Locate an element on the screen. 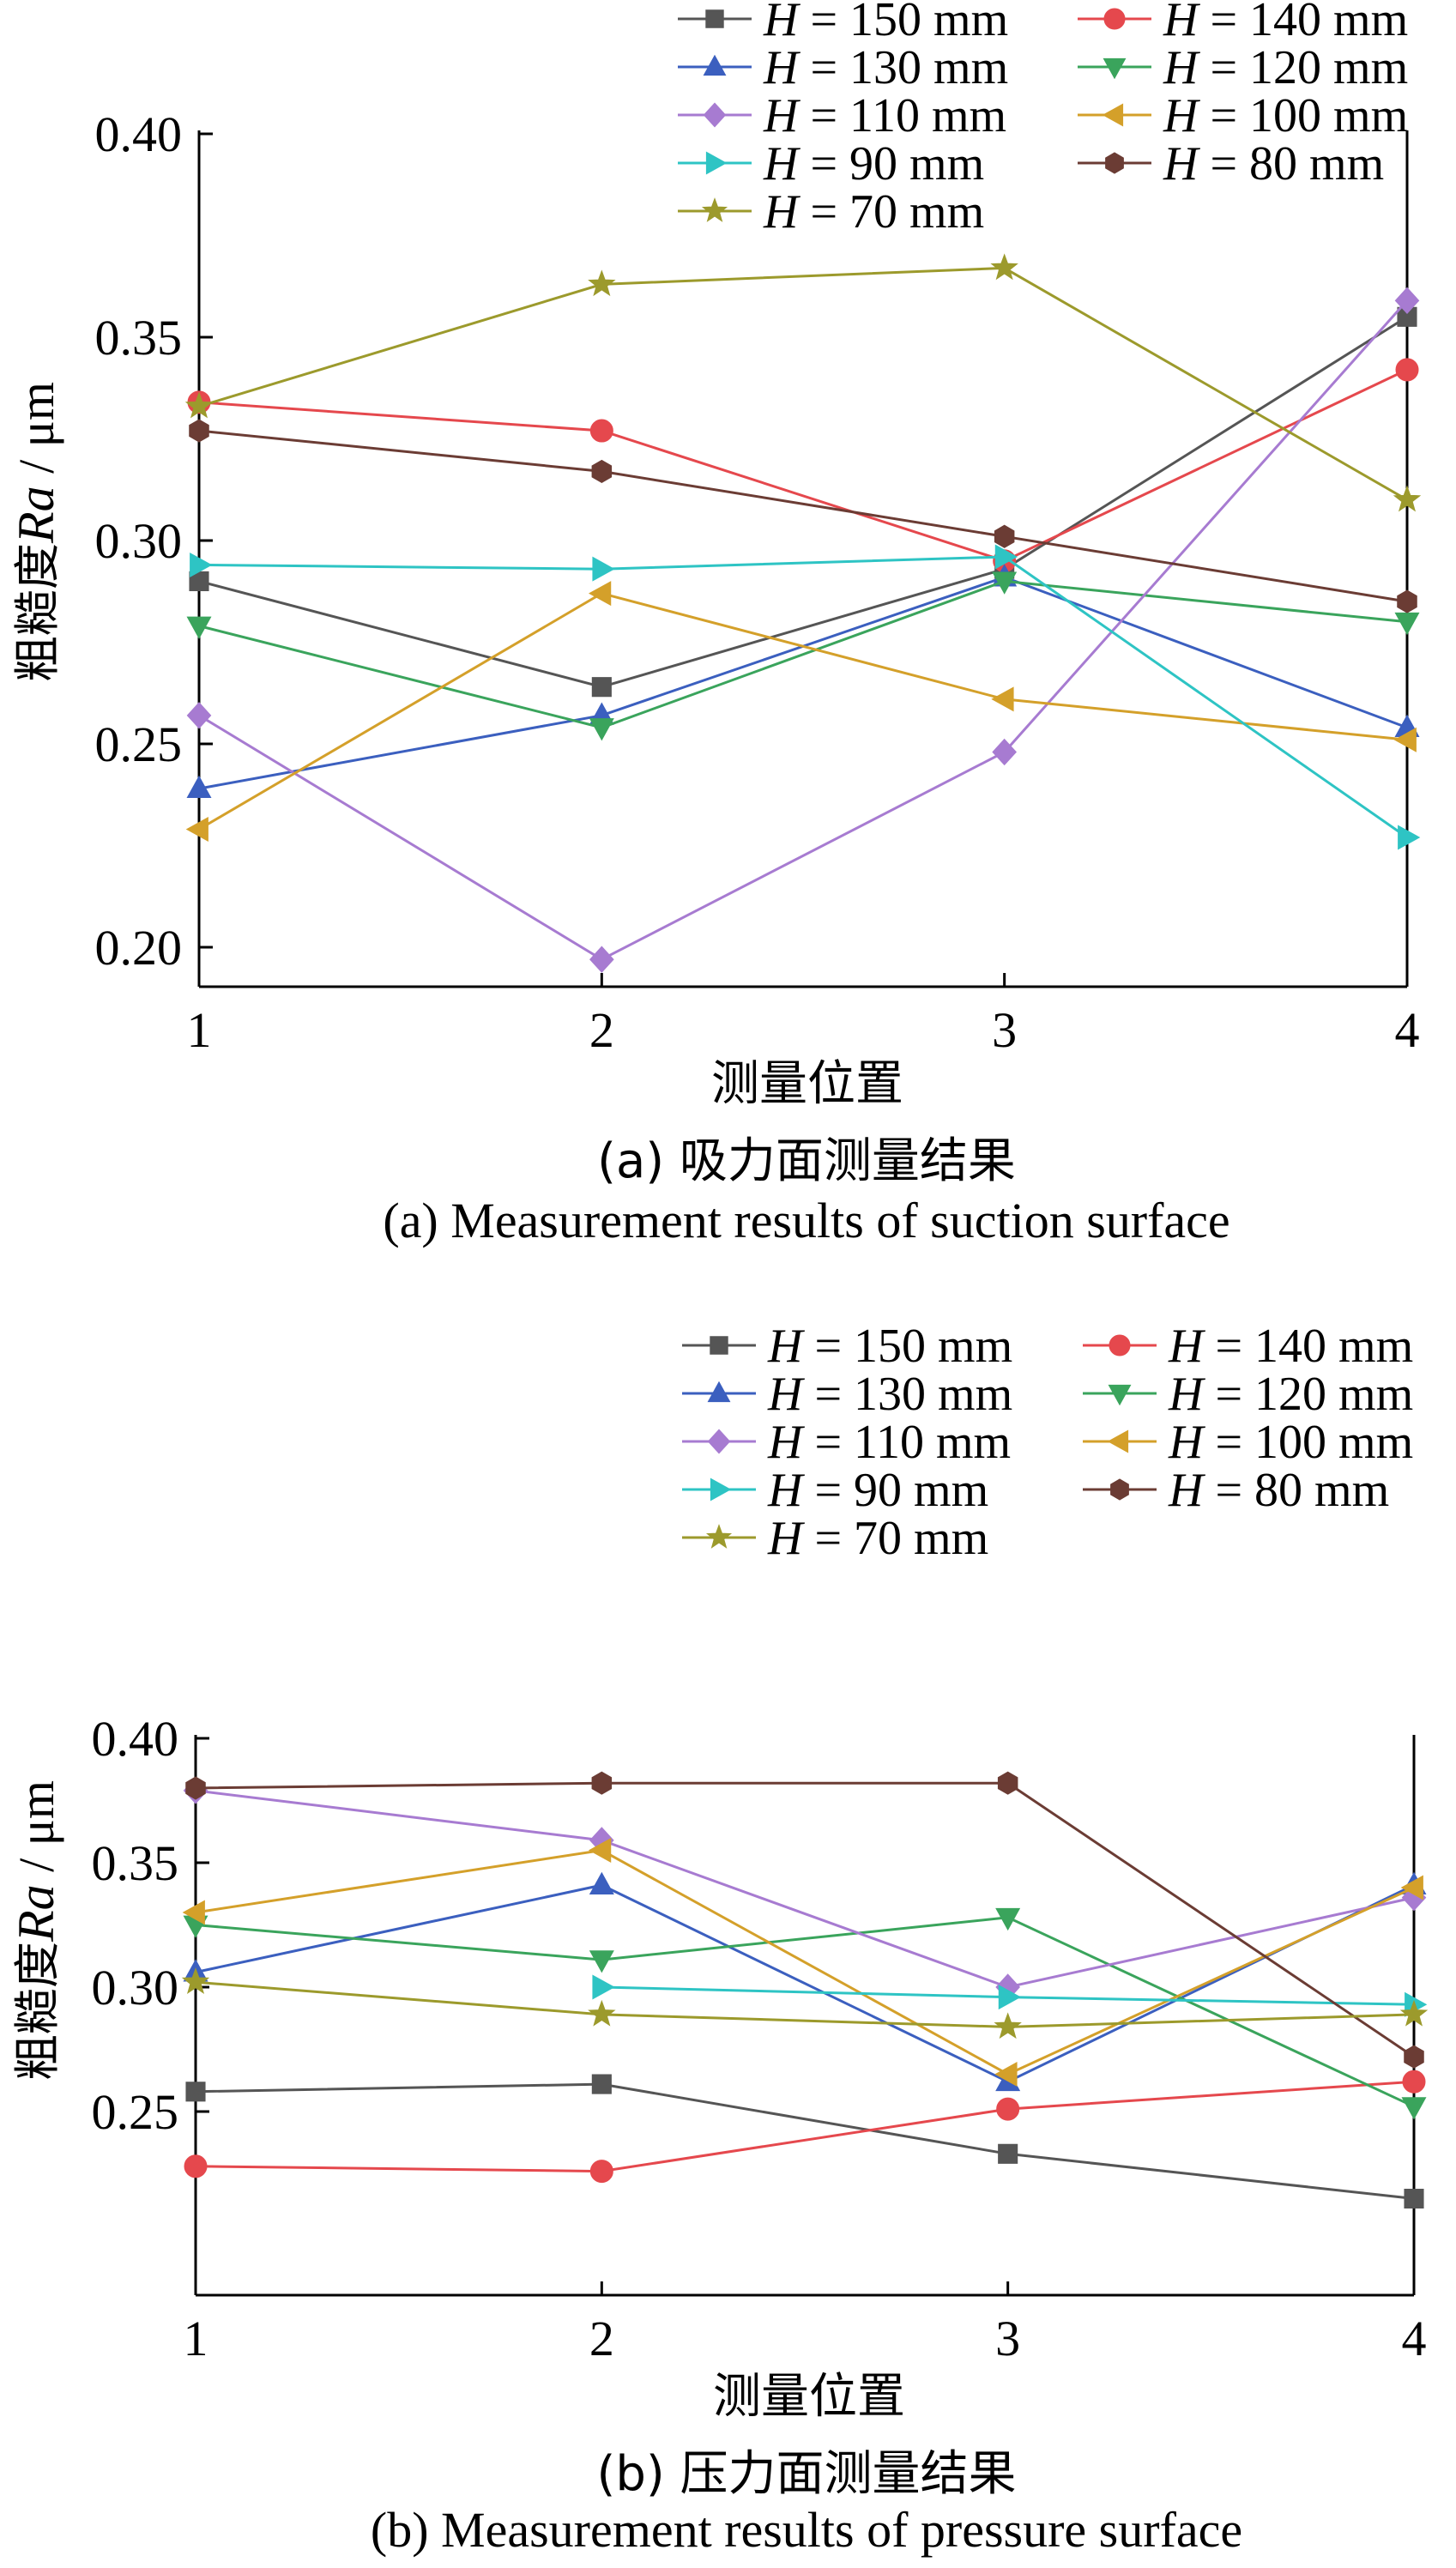 The width and height of the screenshot is (1456, 2568). legend-value: = 140 mm is located at coordinates (1308, 1346).